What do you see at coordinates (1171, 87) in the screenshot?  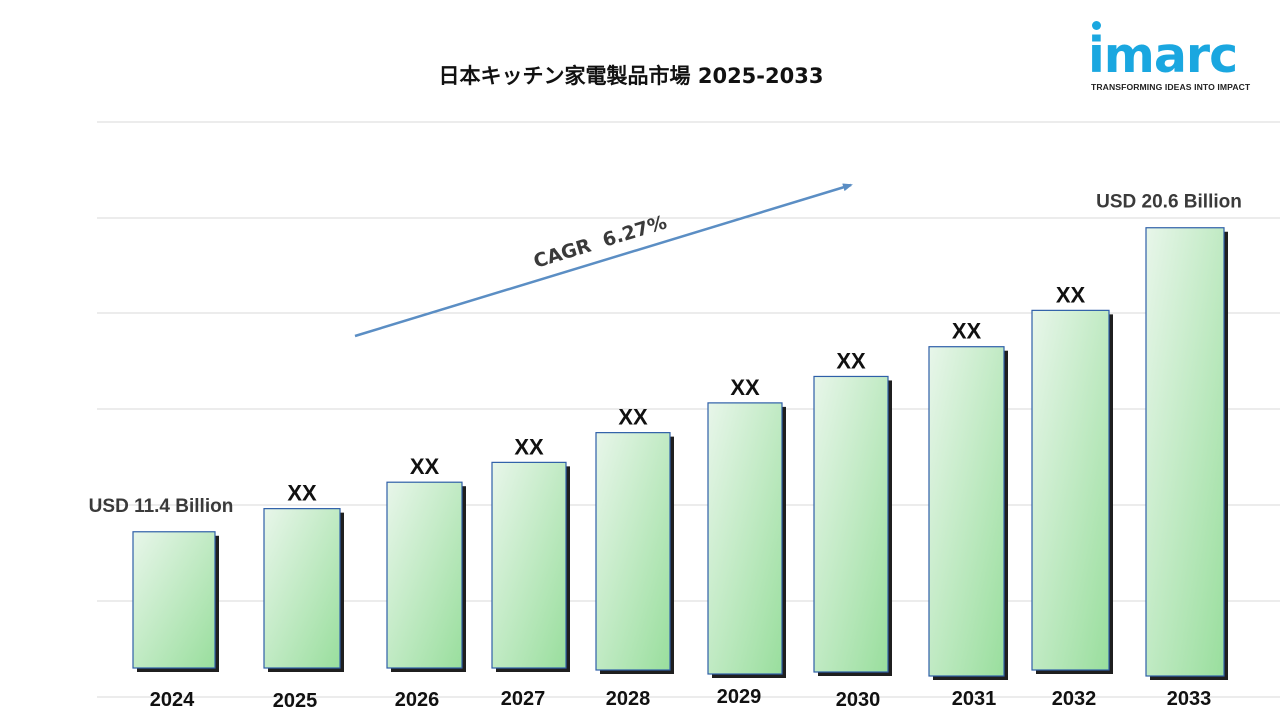 I see `logo-tagline: TRANSFORMING IDEAS INTO IMPACT` at bounding box center [1171, 87].